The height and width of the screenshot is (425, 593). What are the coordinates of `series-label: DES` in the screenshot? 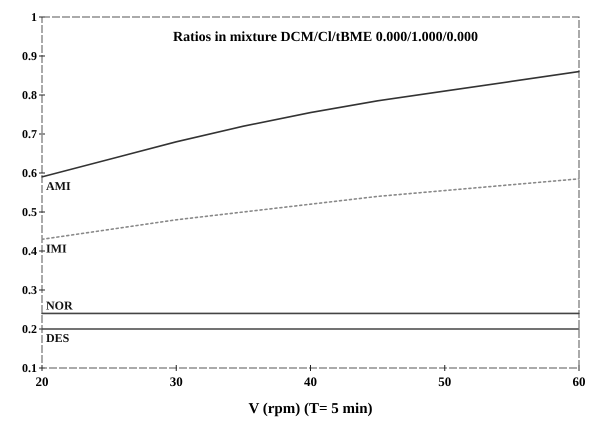 It's located at (58, 338).